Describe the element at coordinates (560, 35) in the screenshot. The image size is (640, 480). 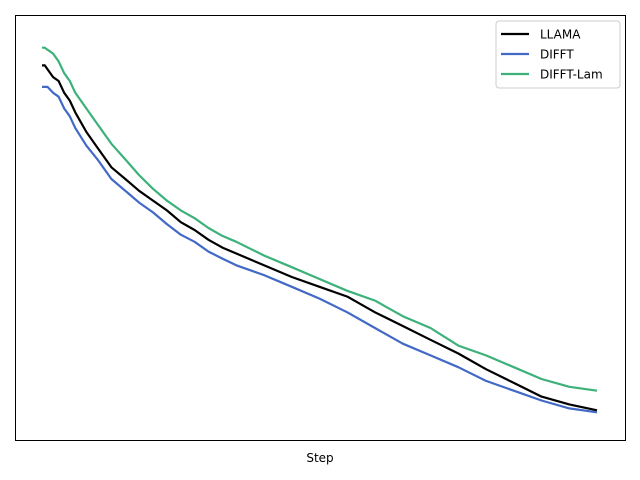
I see `legend-label-llama: LLAMA` at that location.